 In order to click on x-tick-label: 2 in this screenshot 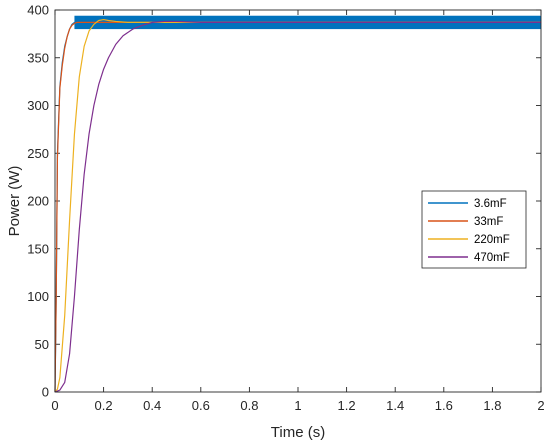, I will do `click(540, 405)`.